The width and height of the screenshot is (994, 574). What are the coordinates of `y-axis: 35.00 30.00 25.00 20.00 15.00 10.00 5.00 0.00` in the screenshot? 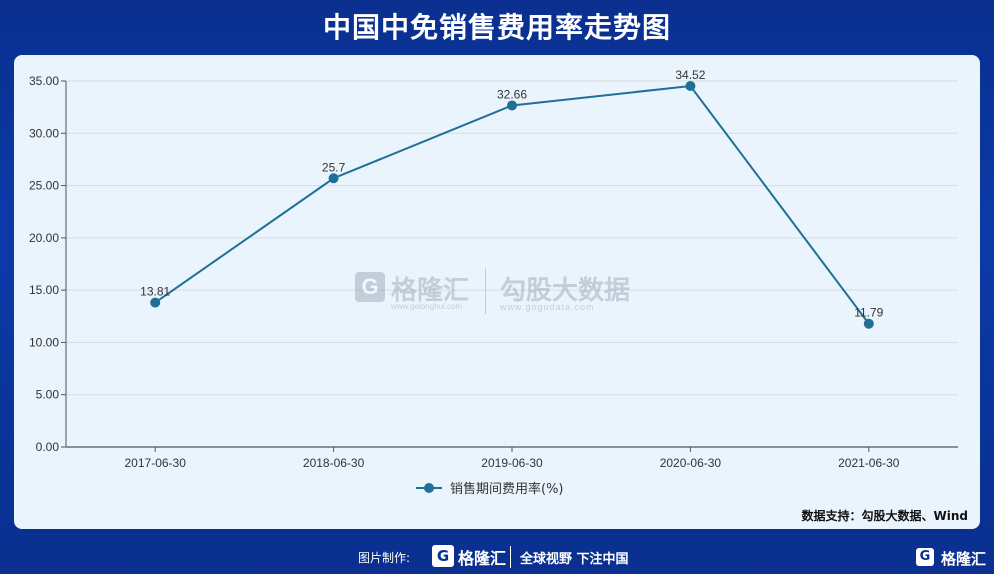 It's located at (48, 264).